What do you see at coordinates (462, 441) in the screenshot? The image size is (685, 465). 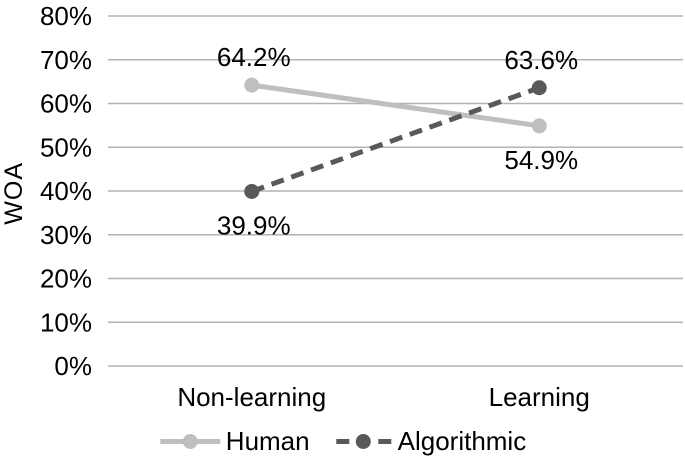 I see `legend-label-algorithmic: Algorithmic` at bounding box center [462, 441].